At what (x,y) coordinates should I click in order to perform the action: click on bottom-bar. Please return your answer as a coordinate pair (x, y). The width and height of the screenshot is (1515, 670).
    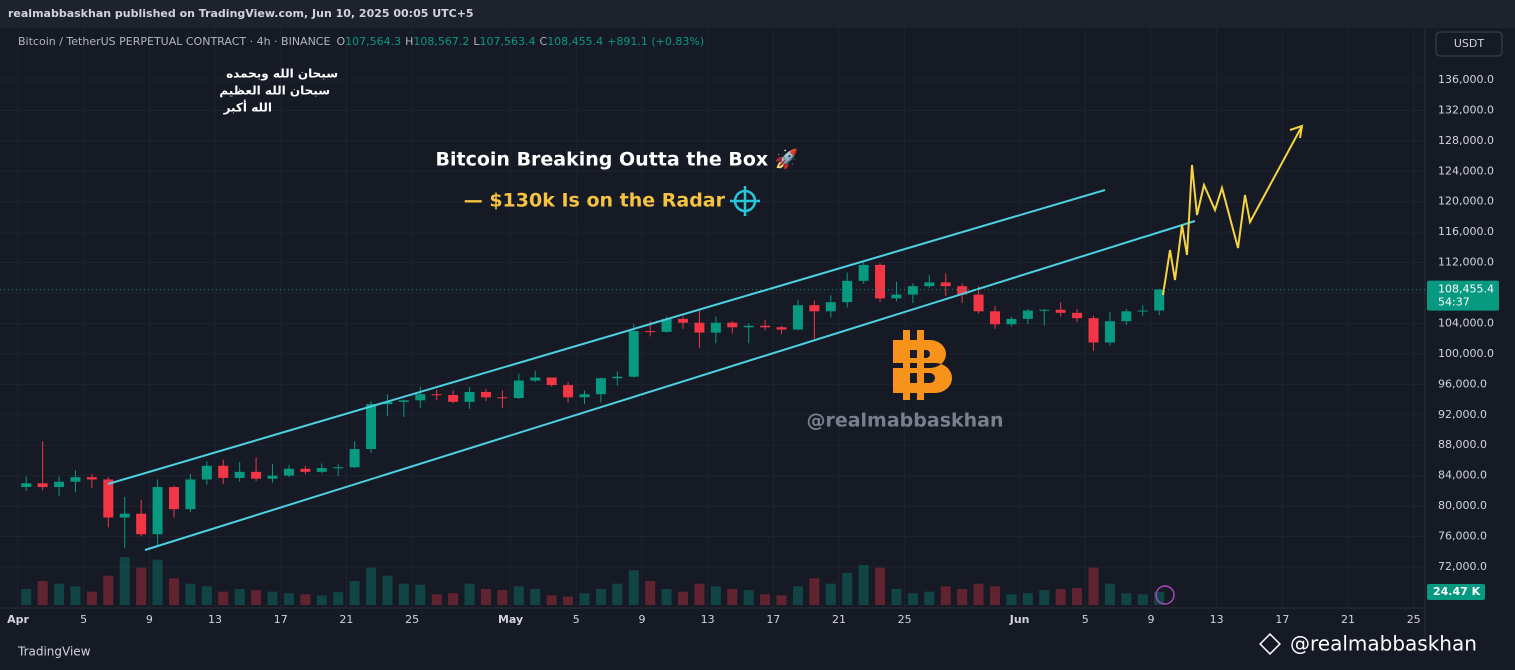
    Looking at the image, I should click on (757, 655).